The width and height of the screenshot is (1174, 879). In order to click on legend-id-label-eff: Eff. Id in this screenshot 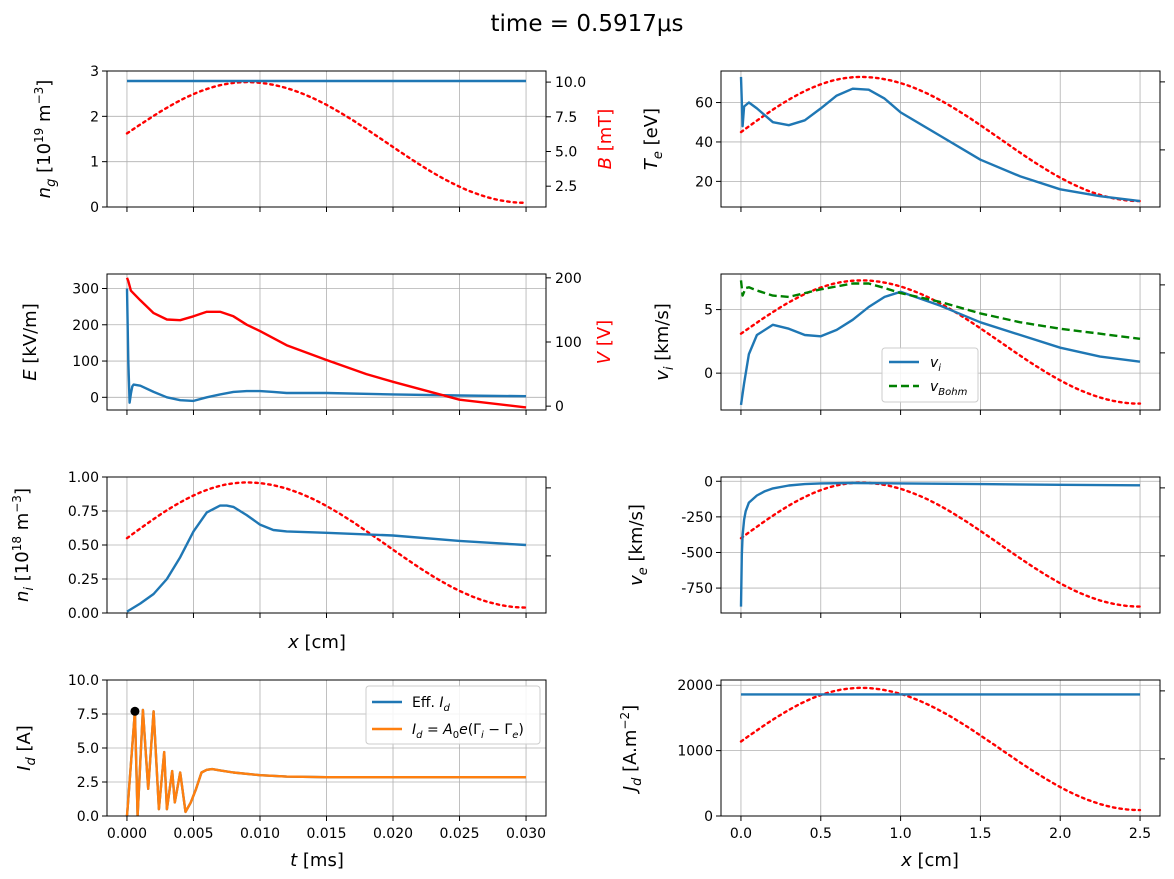, I will do `click(431, 704)`.